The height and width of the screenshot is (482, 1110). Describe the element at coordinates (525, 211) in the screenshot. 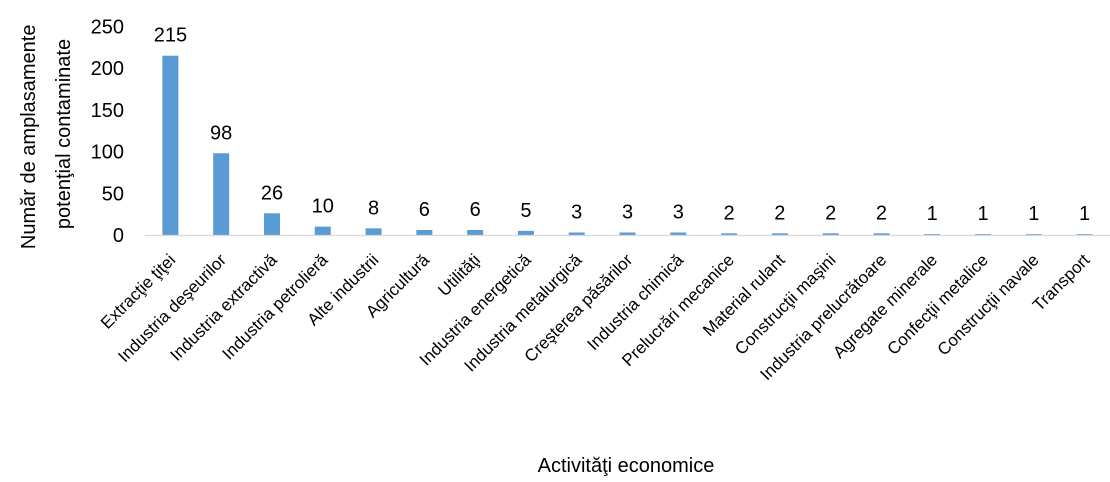

I see `data-label: 5` at that location.